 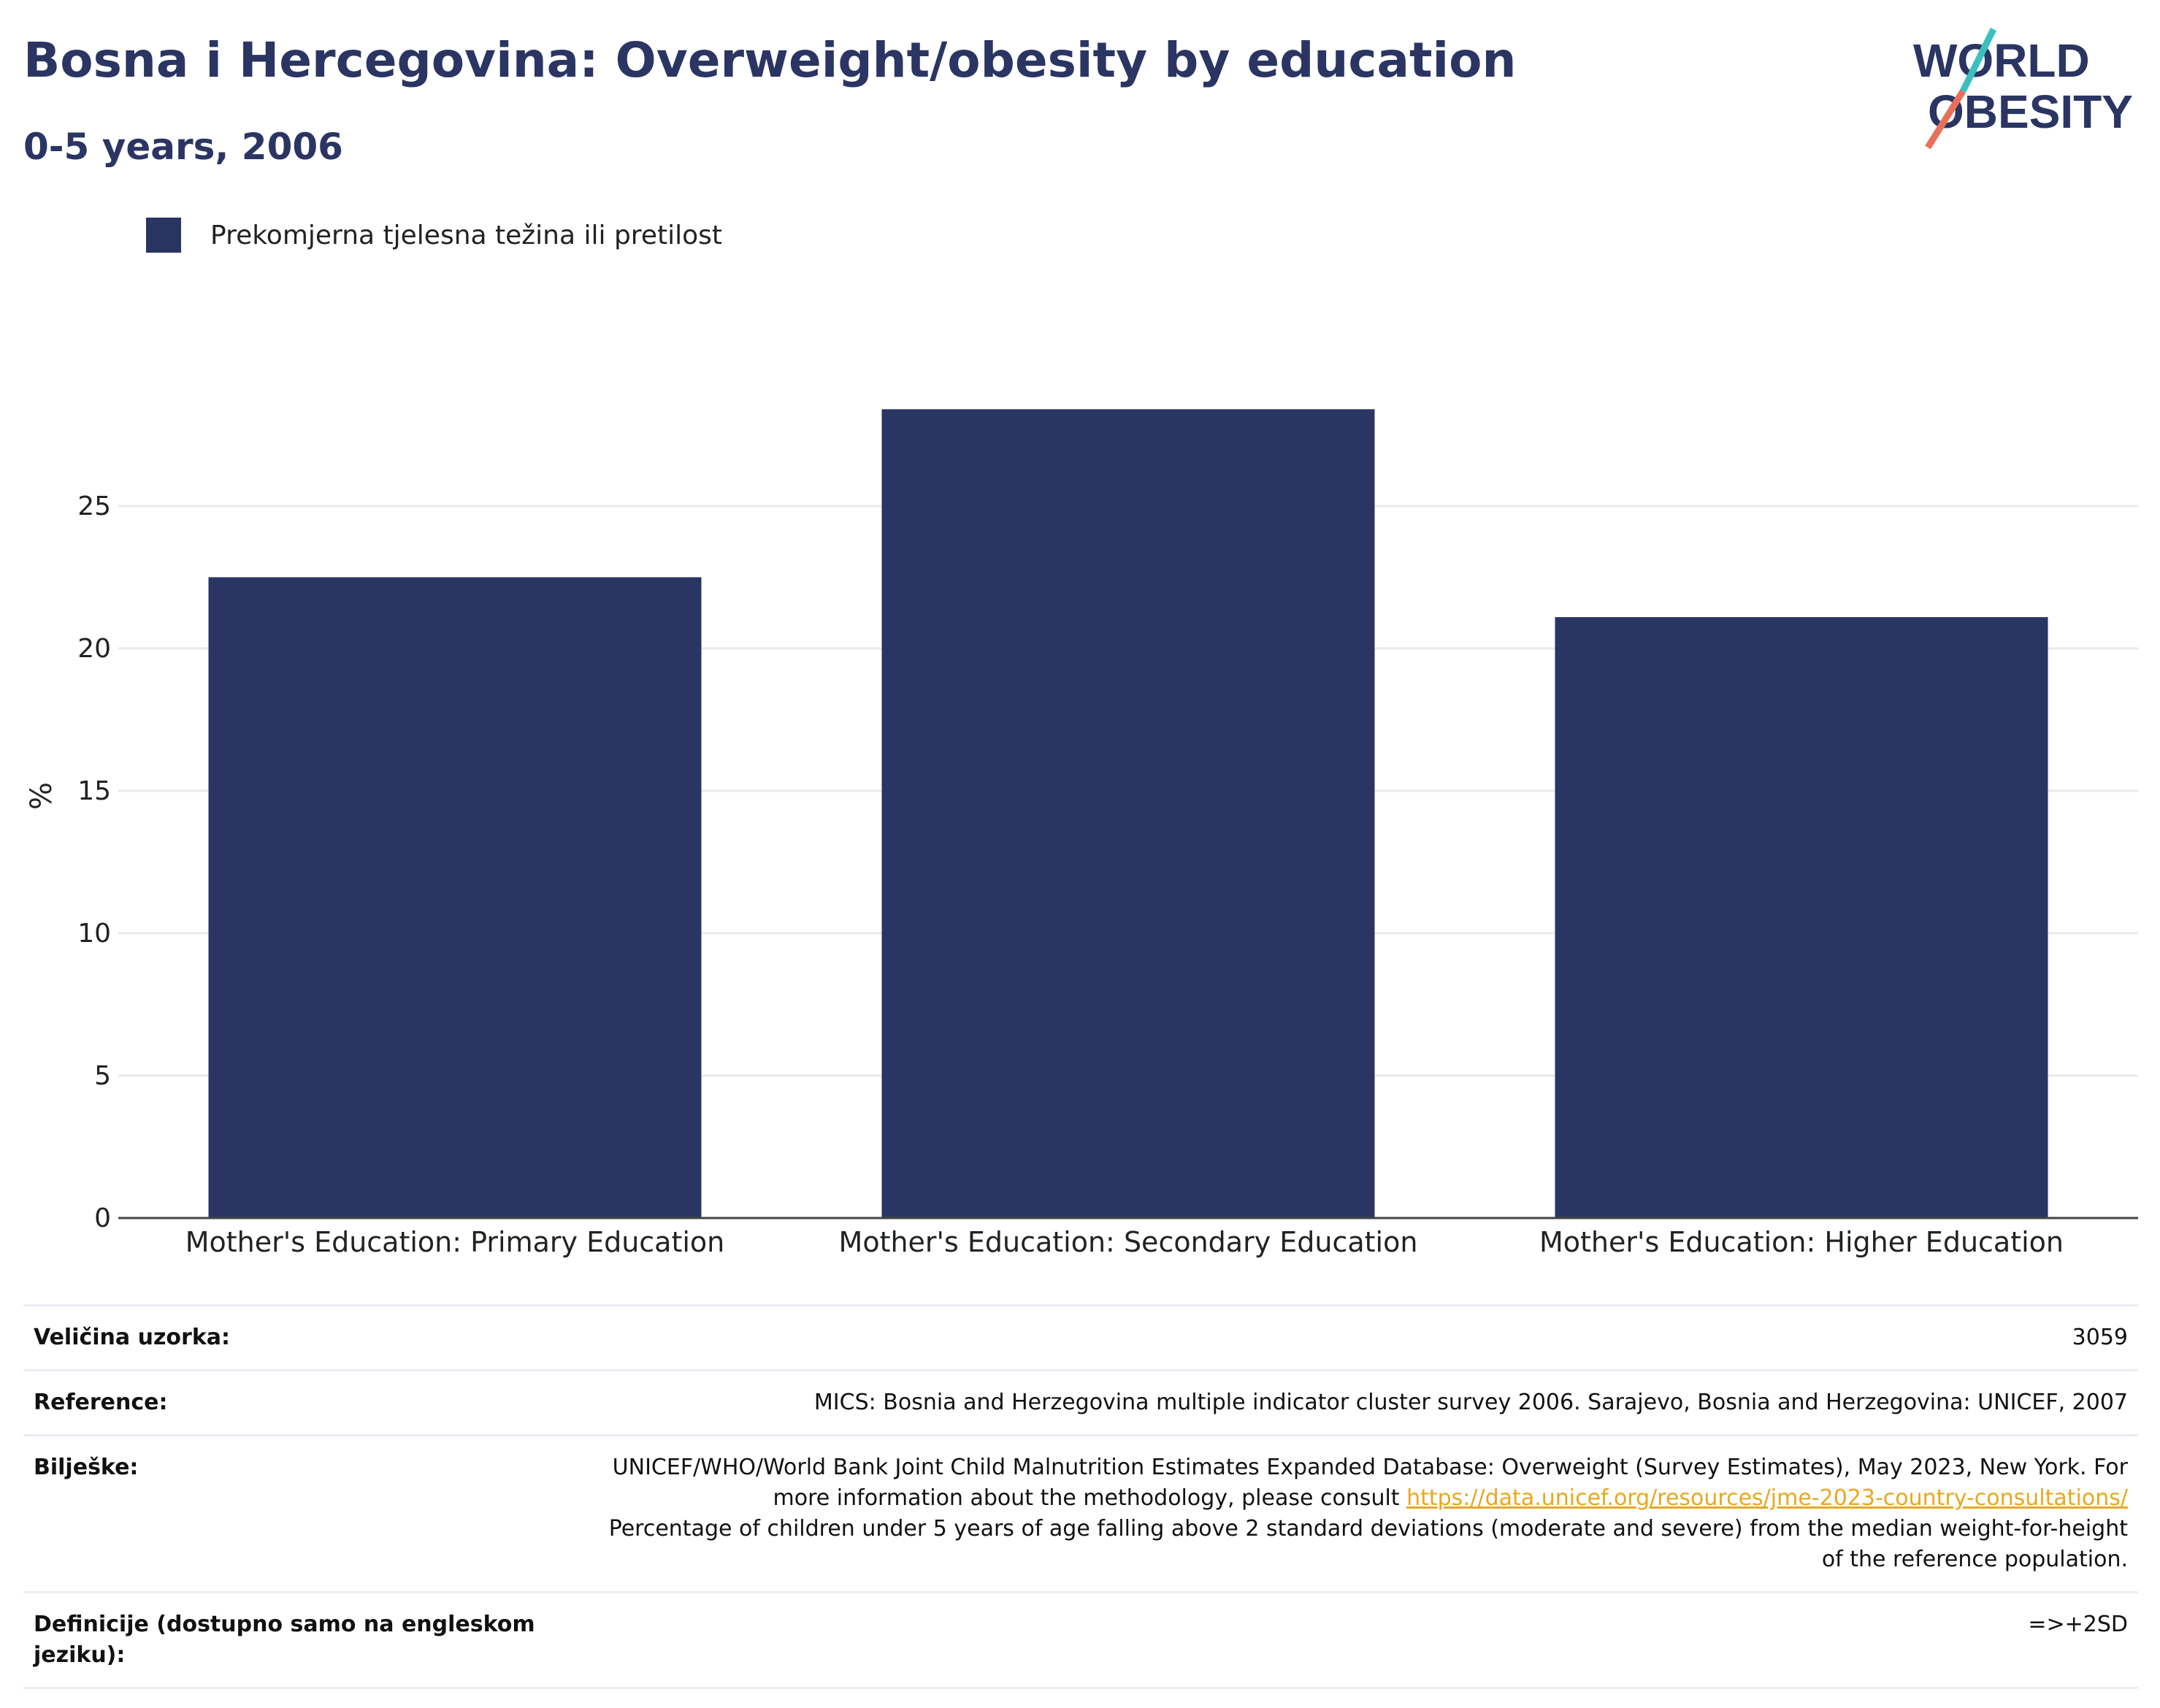 What do you see at coordinates (1128, 1242) in the screenshot?
I see `x-tick-label: Mother's Education: Secondary Education` at bounding box center [1128, 1242].